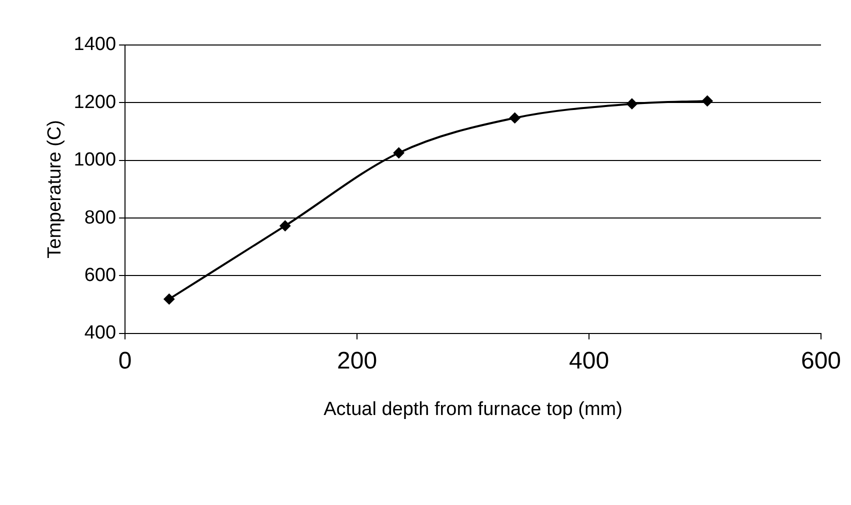 The height and width of the screenshot is (505, 851). I want to click on y-tick-label: 600, so click(100, 275).